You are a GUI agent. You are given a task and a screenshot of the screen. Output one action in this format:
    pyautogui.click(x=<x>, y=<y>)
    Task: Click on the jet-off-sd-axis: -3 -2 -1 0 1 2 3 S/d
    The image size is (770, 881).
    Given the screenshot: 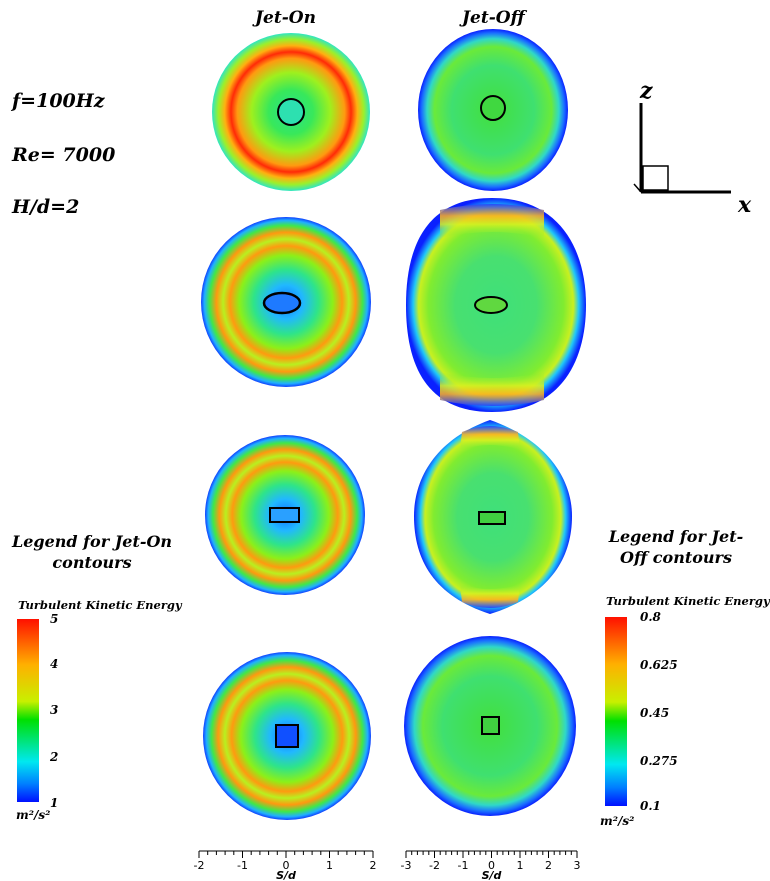 What is the action you would take?
    pyautogui.click(x=491, y=865)
    